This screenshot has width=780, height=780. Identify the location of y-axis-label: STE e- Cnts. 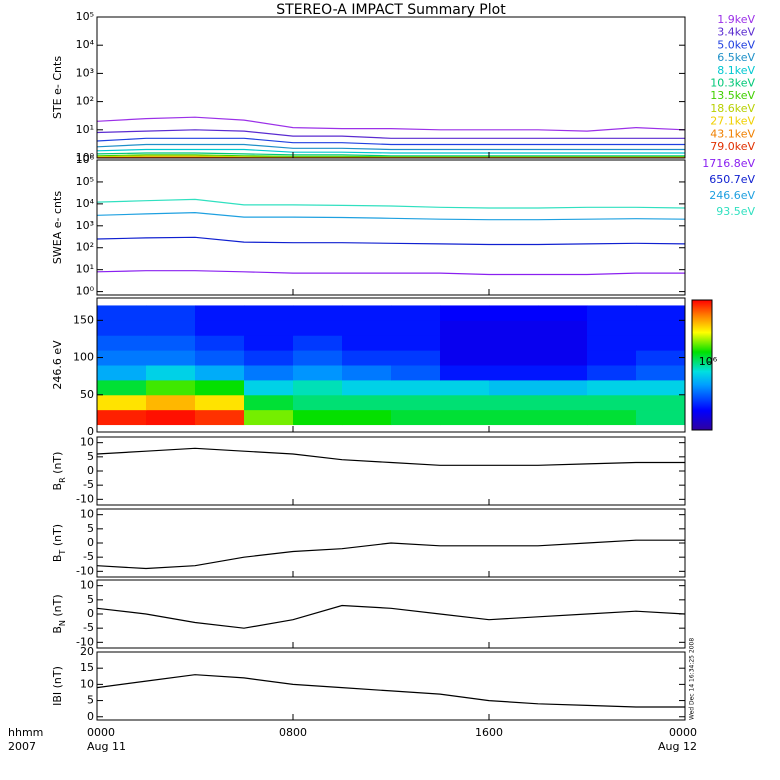
(57, 87).